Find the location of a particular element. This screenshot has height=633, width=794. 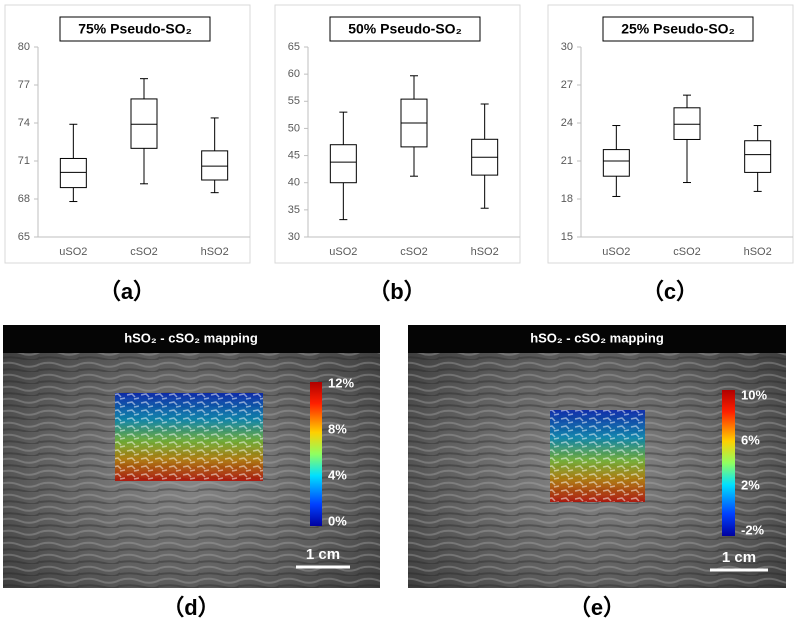

y-tick-label: 40 is located at coordinates (294, 183).